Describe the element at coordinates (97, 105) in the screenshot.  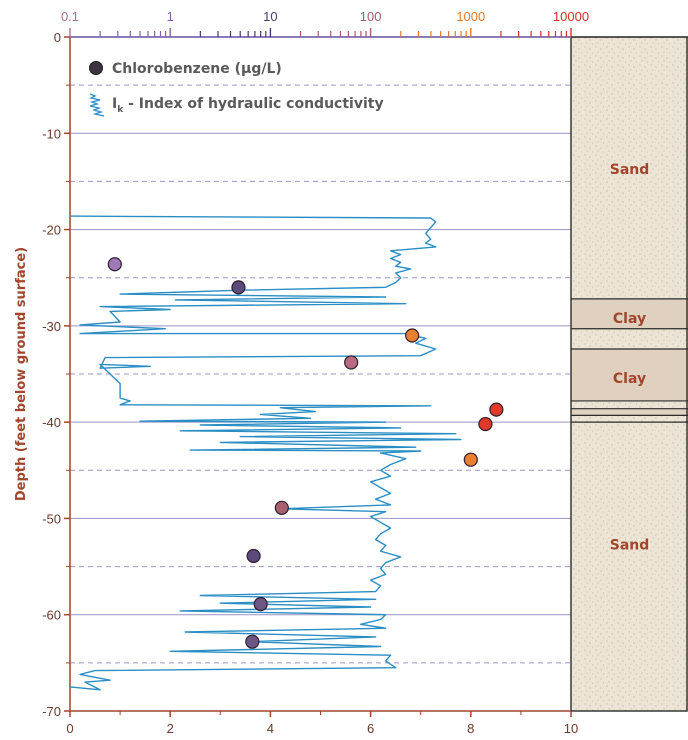
I see `legend-ik-swatch` at that location.